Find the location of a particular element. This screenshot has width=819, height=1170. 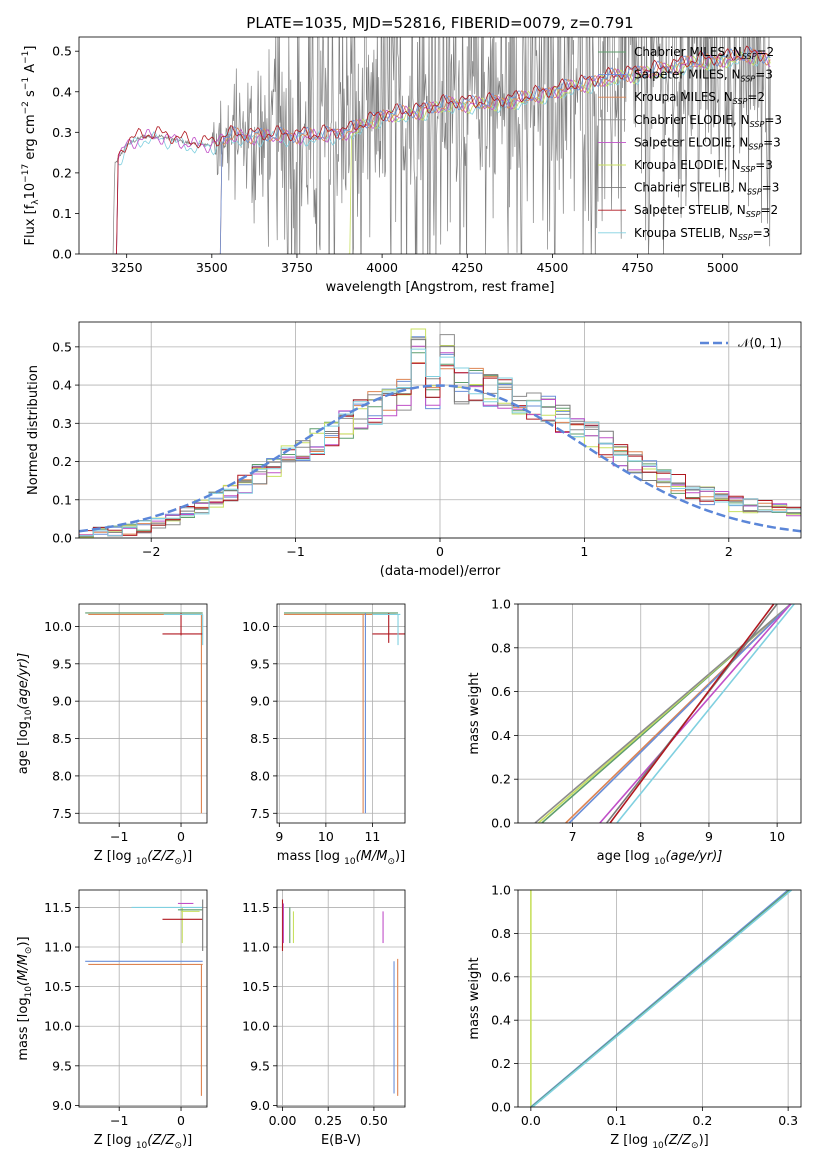

x-tick-label: 2 is located at coordinates (729, 551).